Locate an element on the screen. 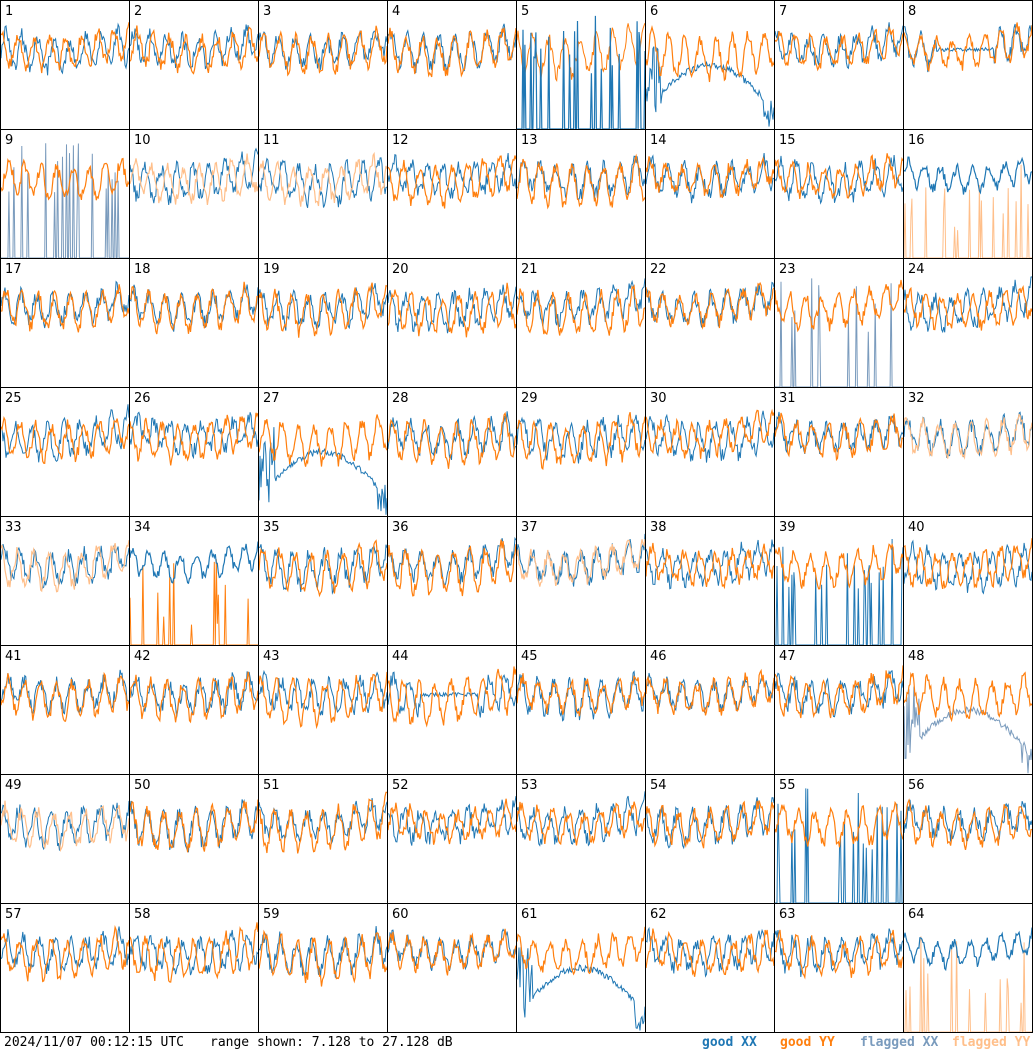  panel-36: 36 is located at coordinates (452, 581).